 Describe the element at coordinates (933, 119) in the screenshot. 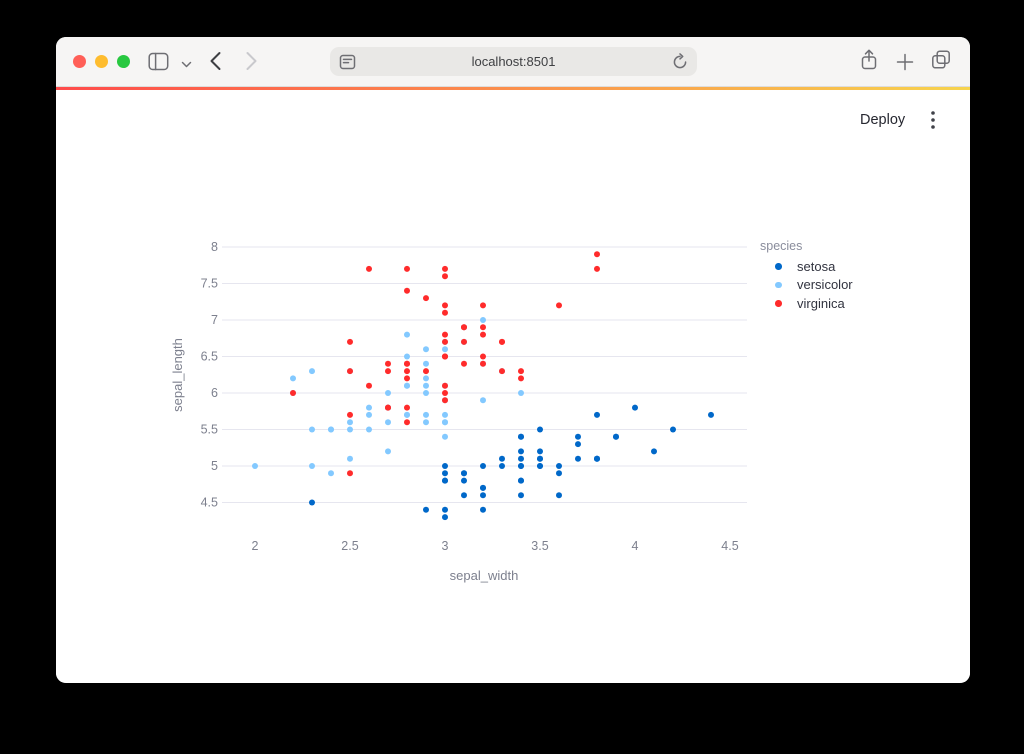

I see `kebab-menu-icon` at that location.